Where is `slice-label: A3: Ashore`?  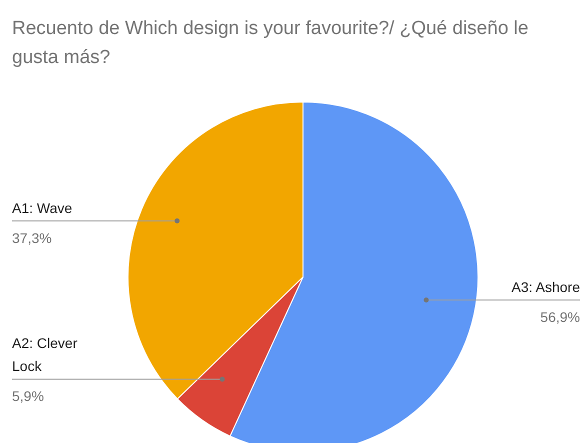 slice-label: A3: Ashore is located at coordinates (546, 287).